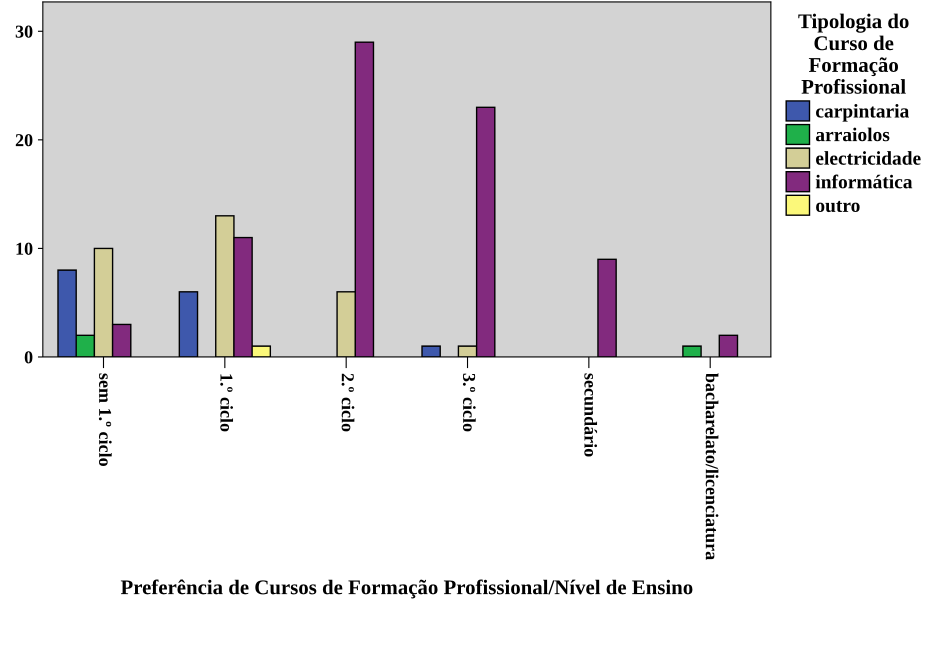  I want to click on x-axis-title: Preferência de Cursos de Formação Profissional/Nível de Ensino, so click(406, 588).